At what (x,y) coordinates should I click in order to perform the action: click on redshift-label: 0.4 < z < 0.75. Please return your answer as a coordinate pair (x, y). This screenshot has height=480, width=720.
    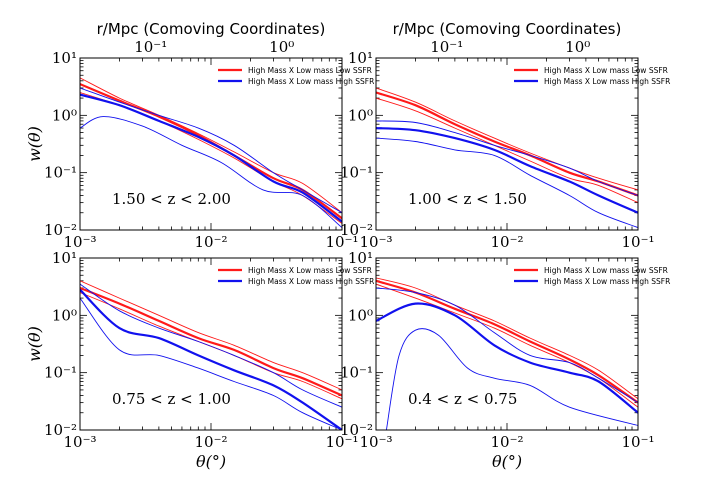
    Looking at the image, I should click on (462, 399).